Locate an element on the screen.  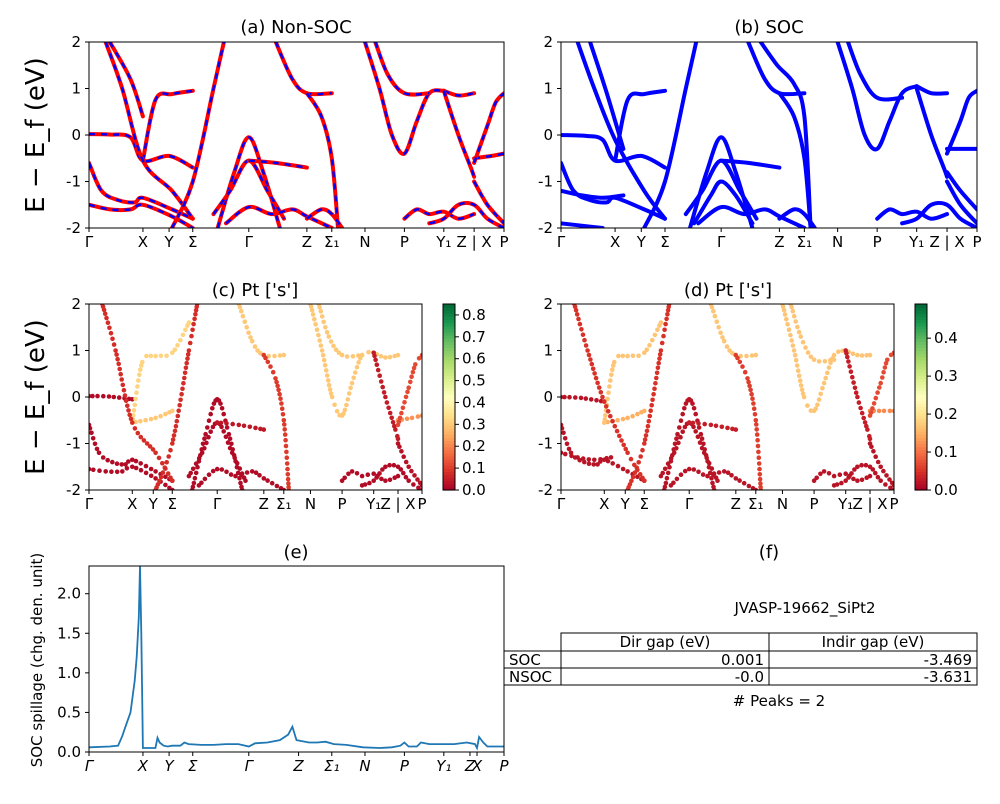
x-tick-label: Z is located at coordinates (298, 766).